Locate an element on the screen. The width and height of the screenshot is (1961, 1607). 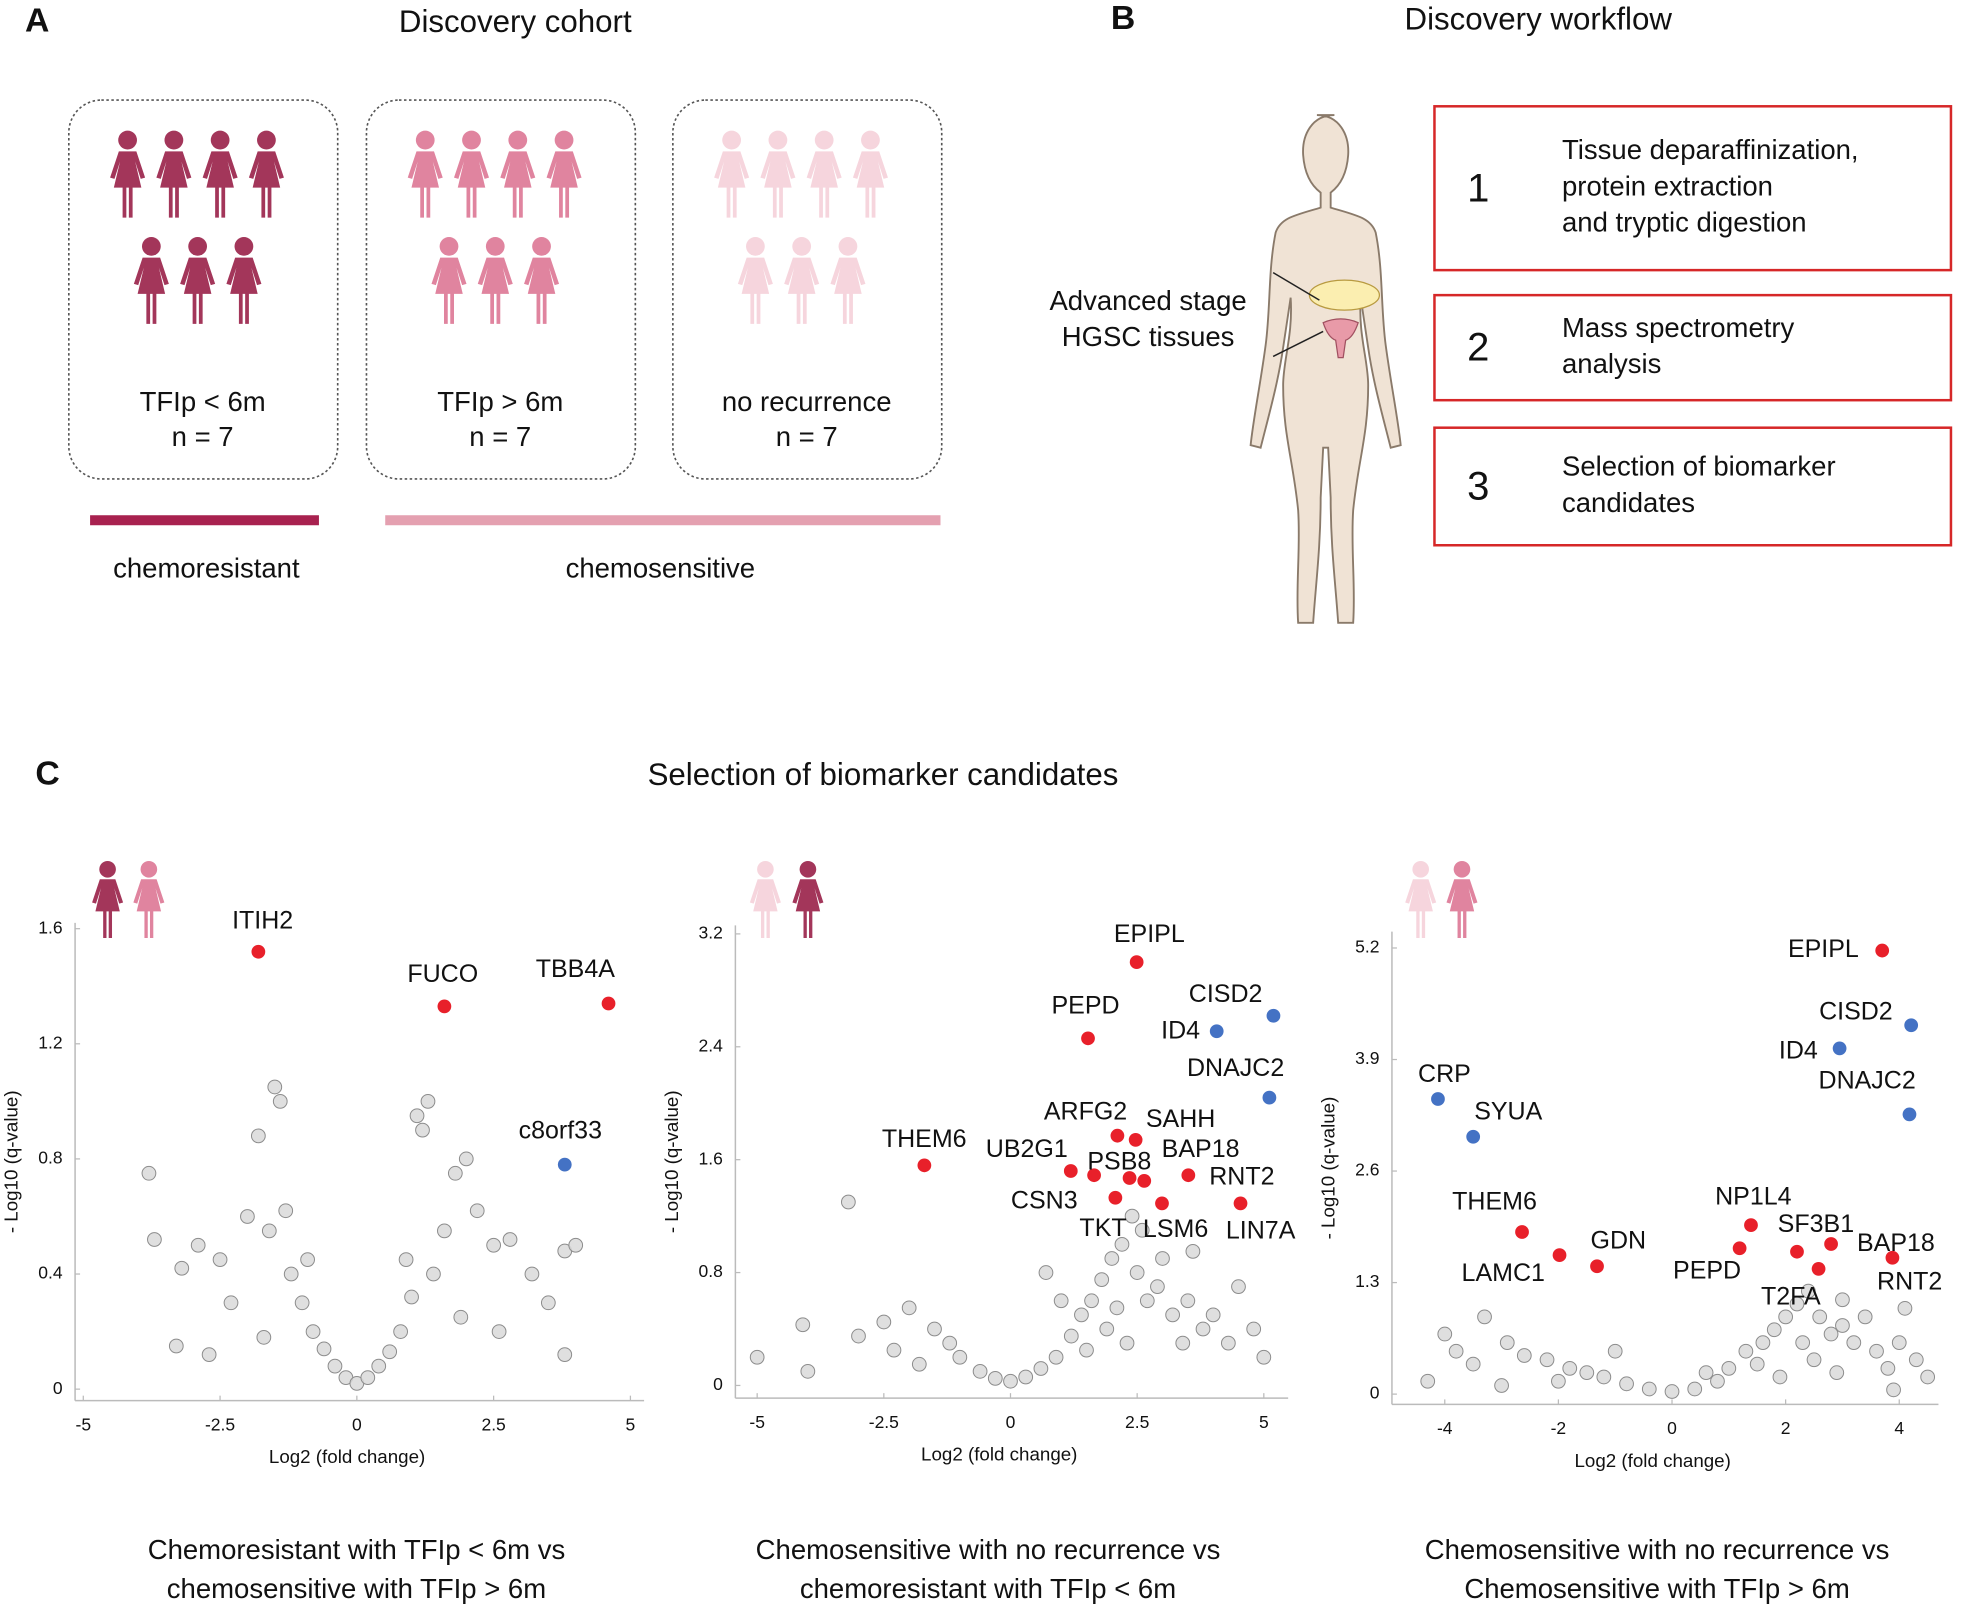
point-label: ARFG2 is located at coordinates (1085, 1112).